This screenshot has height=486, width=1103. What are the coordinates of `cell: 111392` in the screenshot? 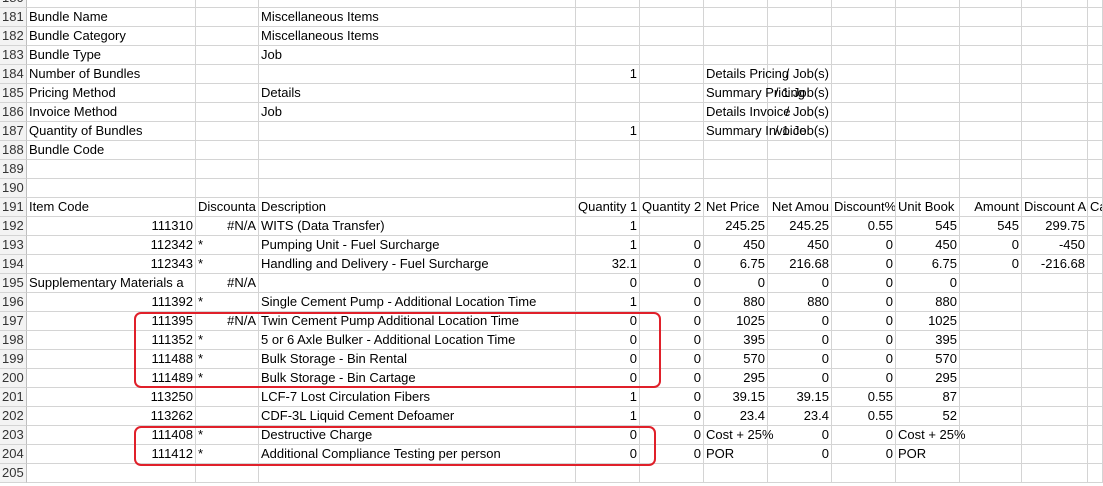 It's located at (111, 302).